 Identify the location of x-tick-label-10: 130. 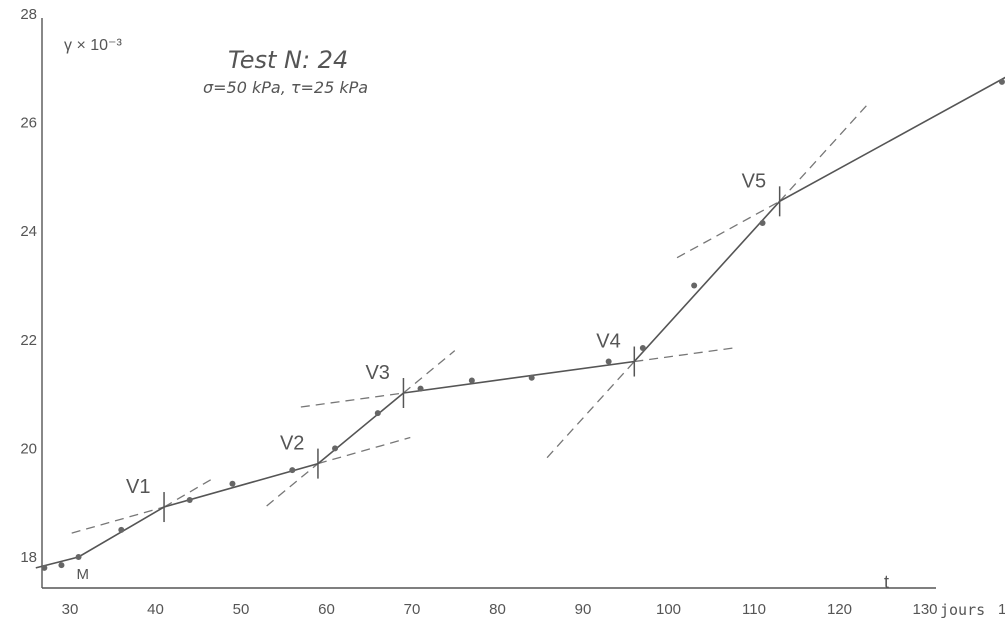
(924, 609).